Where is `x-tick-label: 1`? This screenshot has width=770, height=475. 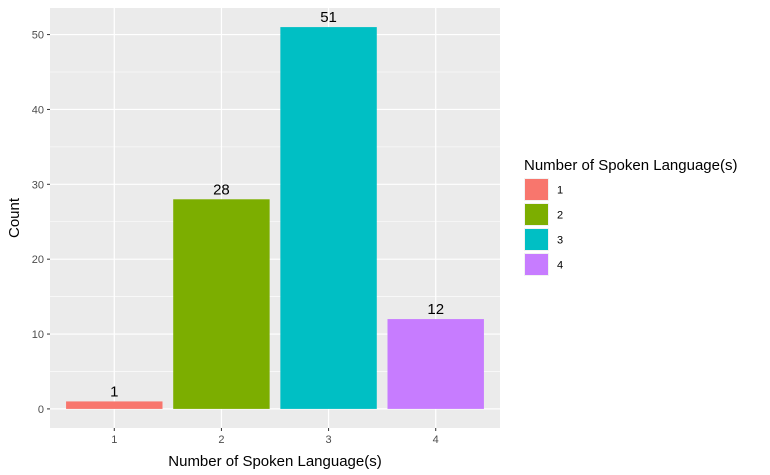
x-tick-label: 1 is located at coordinates (114, 440).